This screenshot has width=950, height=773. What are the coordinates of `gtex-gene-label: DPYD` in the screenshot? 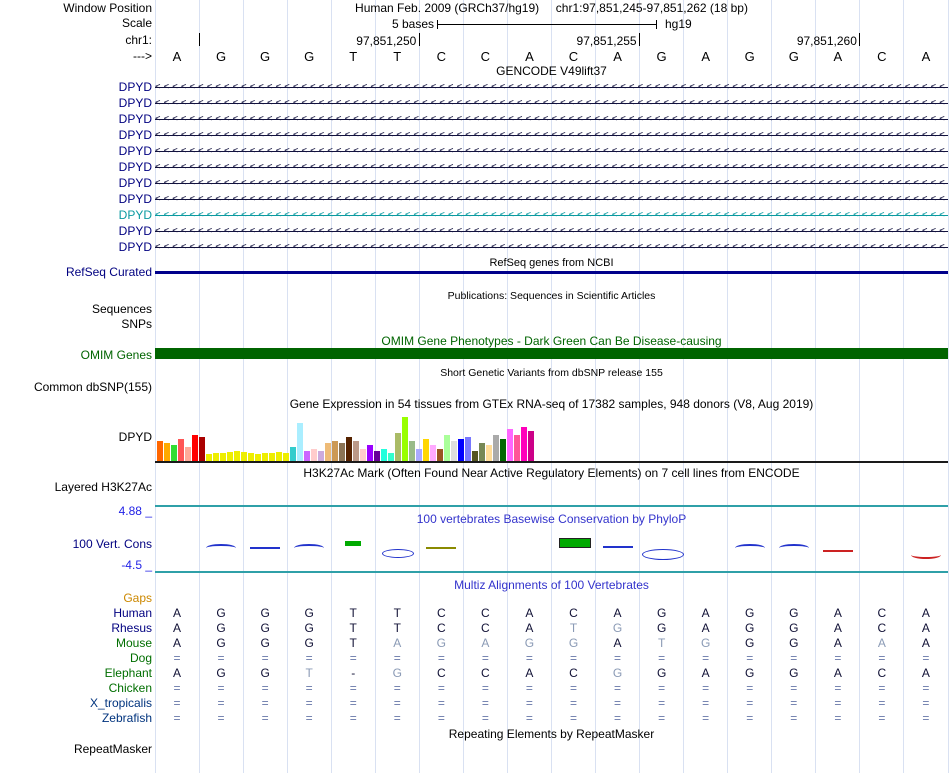 It's located at (135, 437).